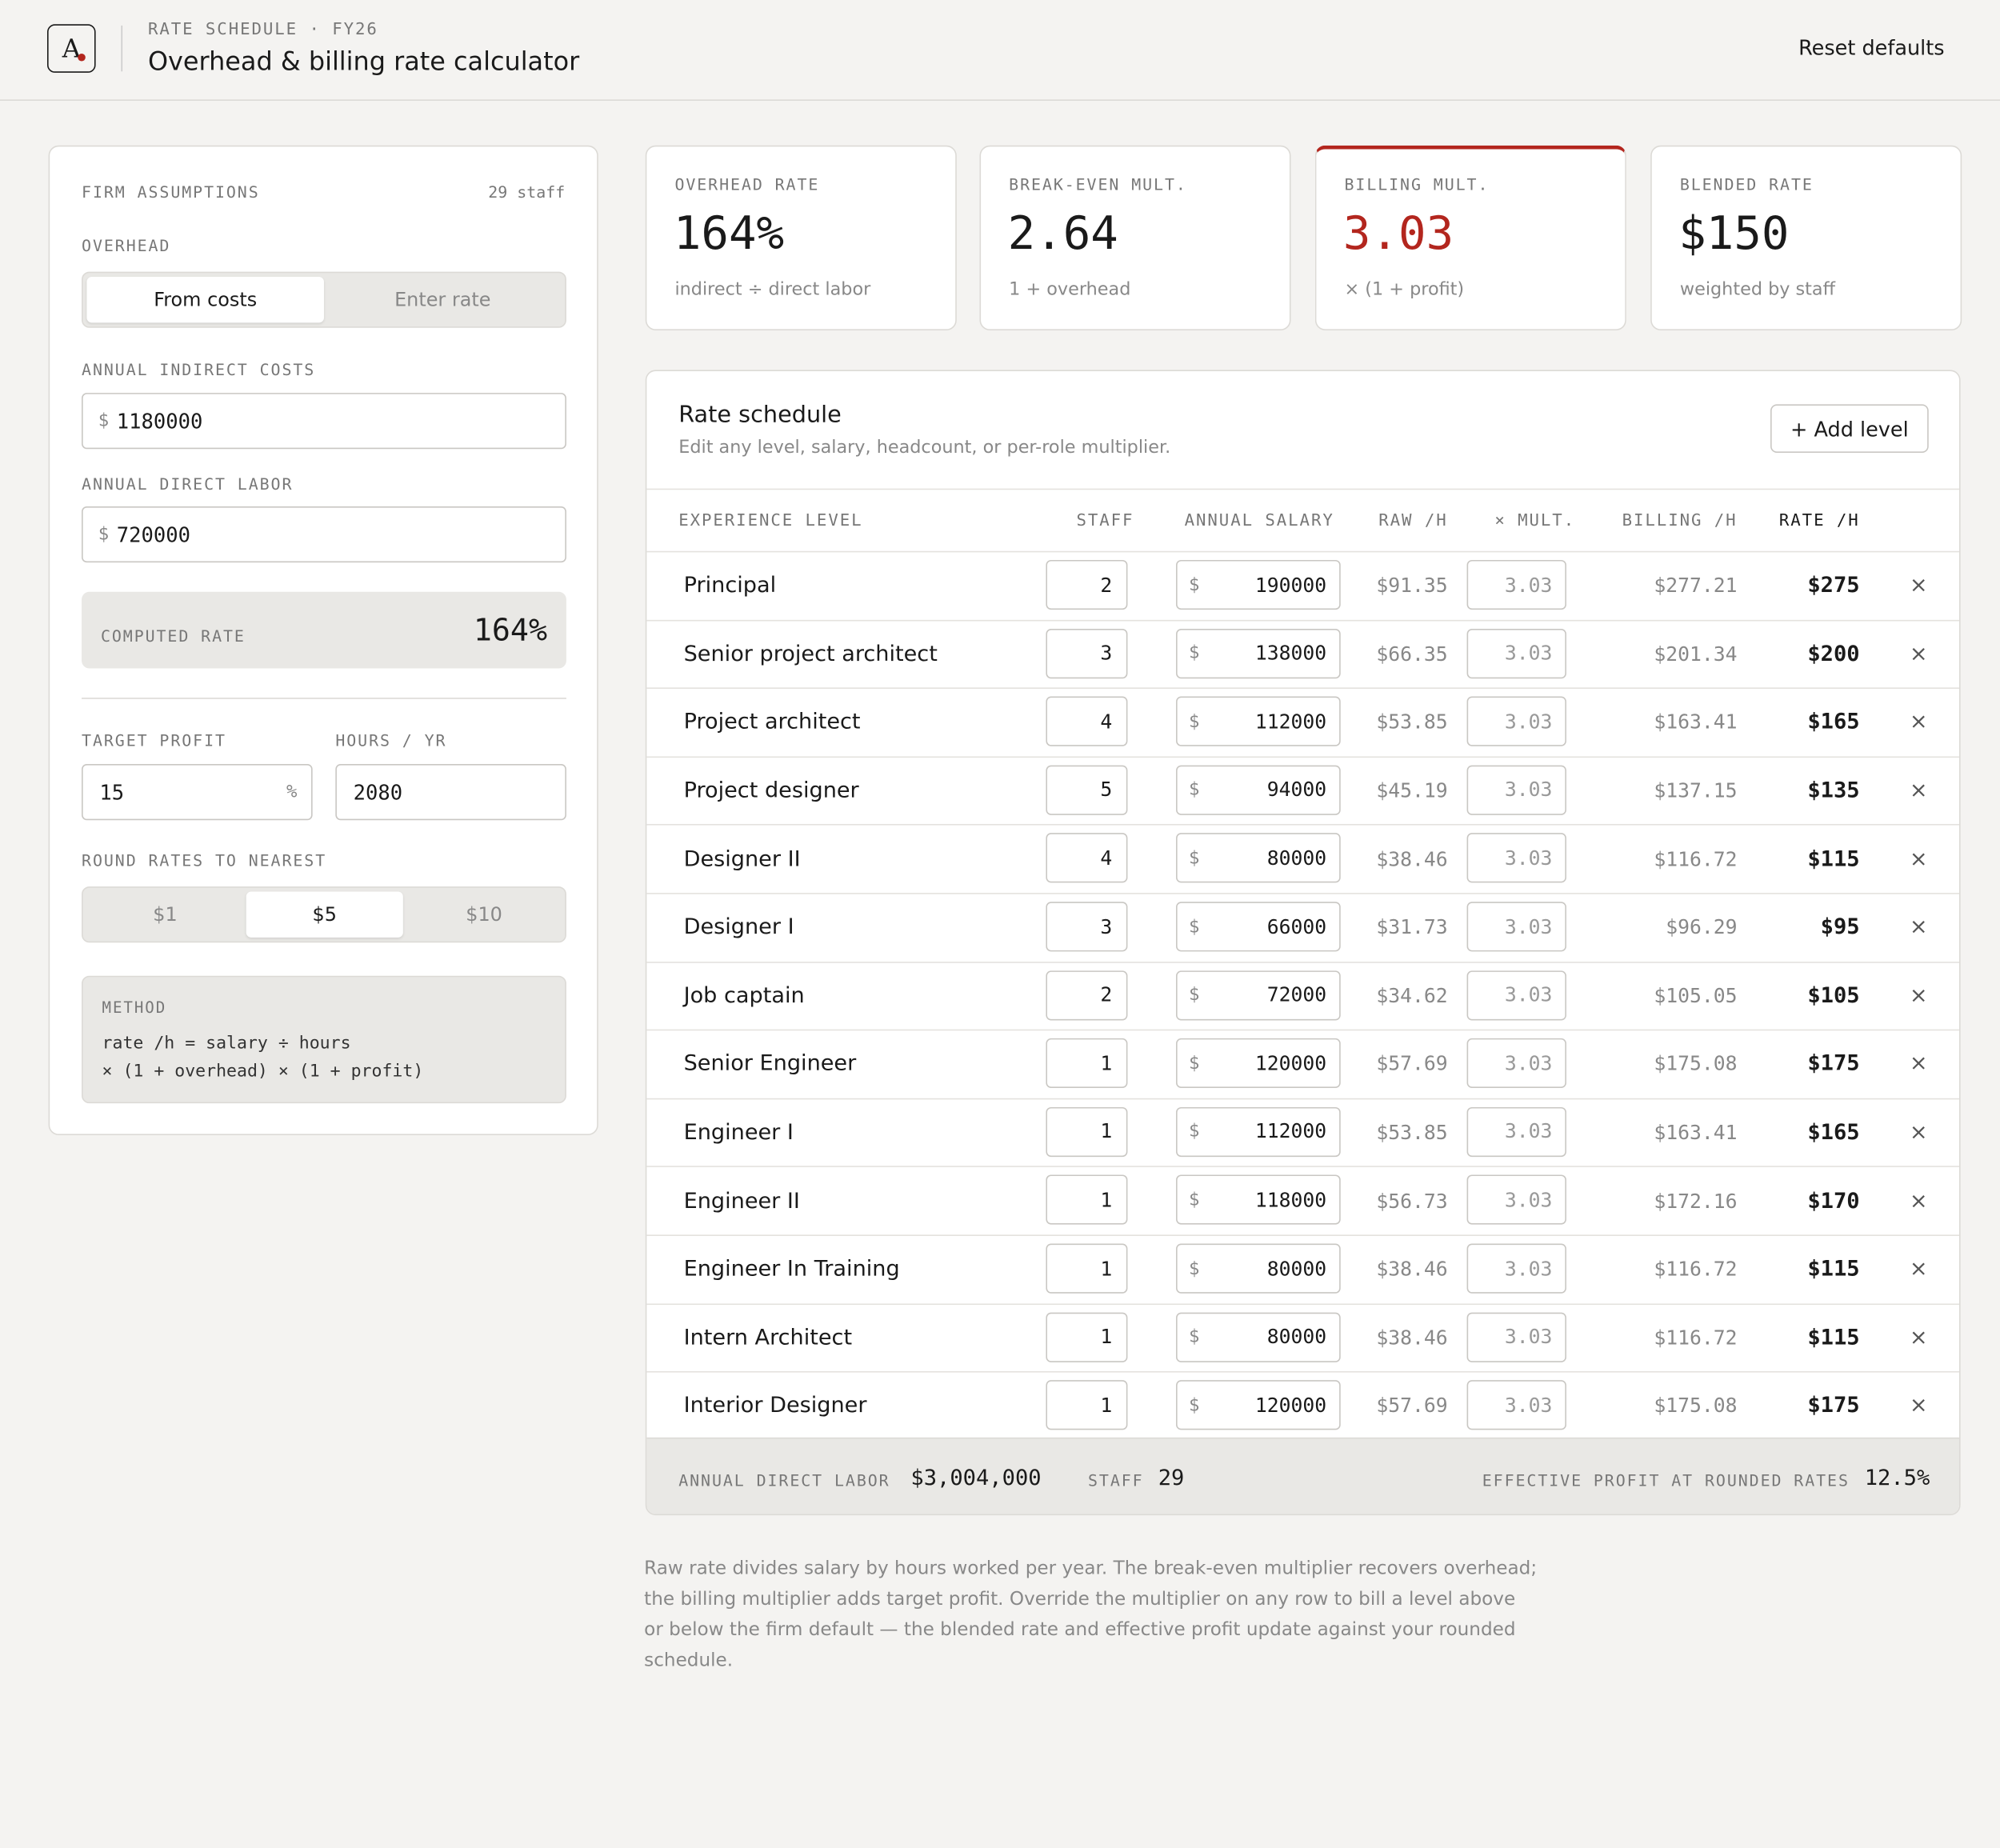 This screenshot has height=1848, width=2000. I want to click on salary-input: $66000, so click(1258, 927).